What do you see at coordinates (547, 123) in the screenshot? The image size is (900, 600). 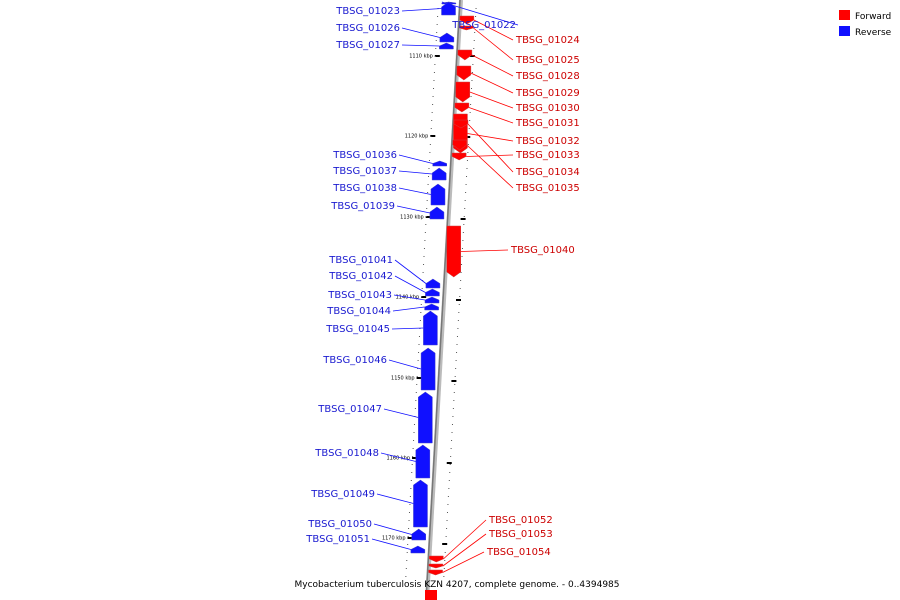 I see `gene-label-tbsg_01031: TBSG_01031` at bounding box center [547, 123].